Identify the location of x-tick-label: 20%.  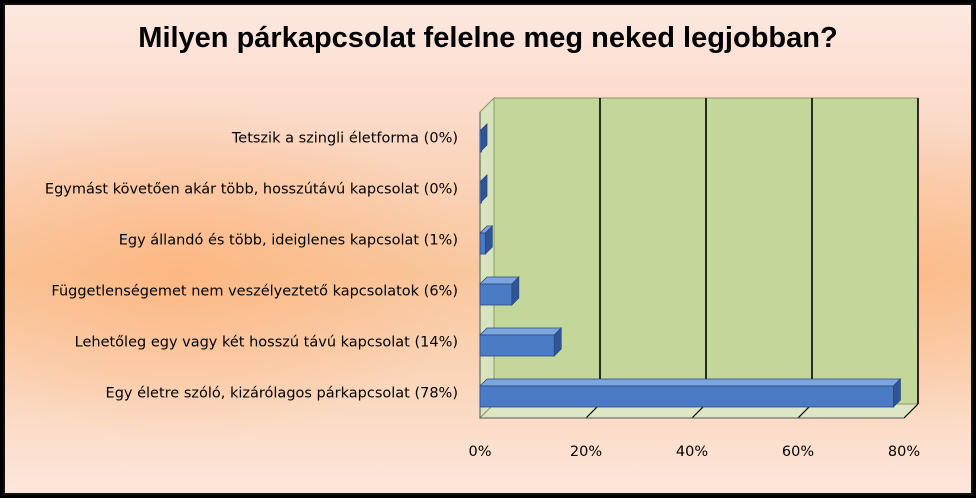
(586, 452).